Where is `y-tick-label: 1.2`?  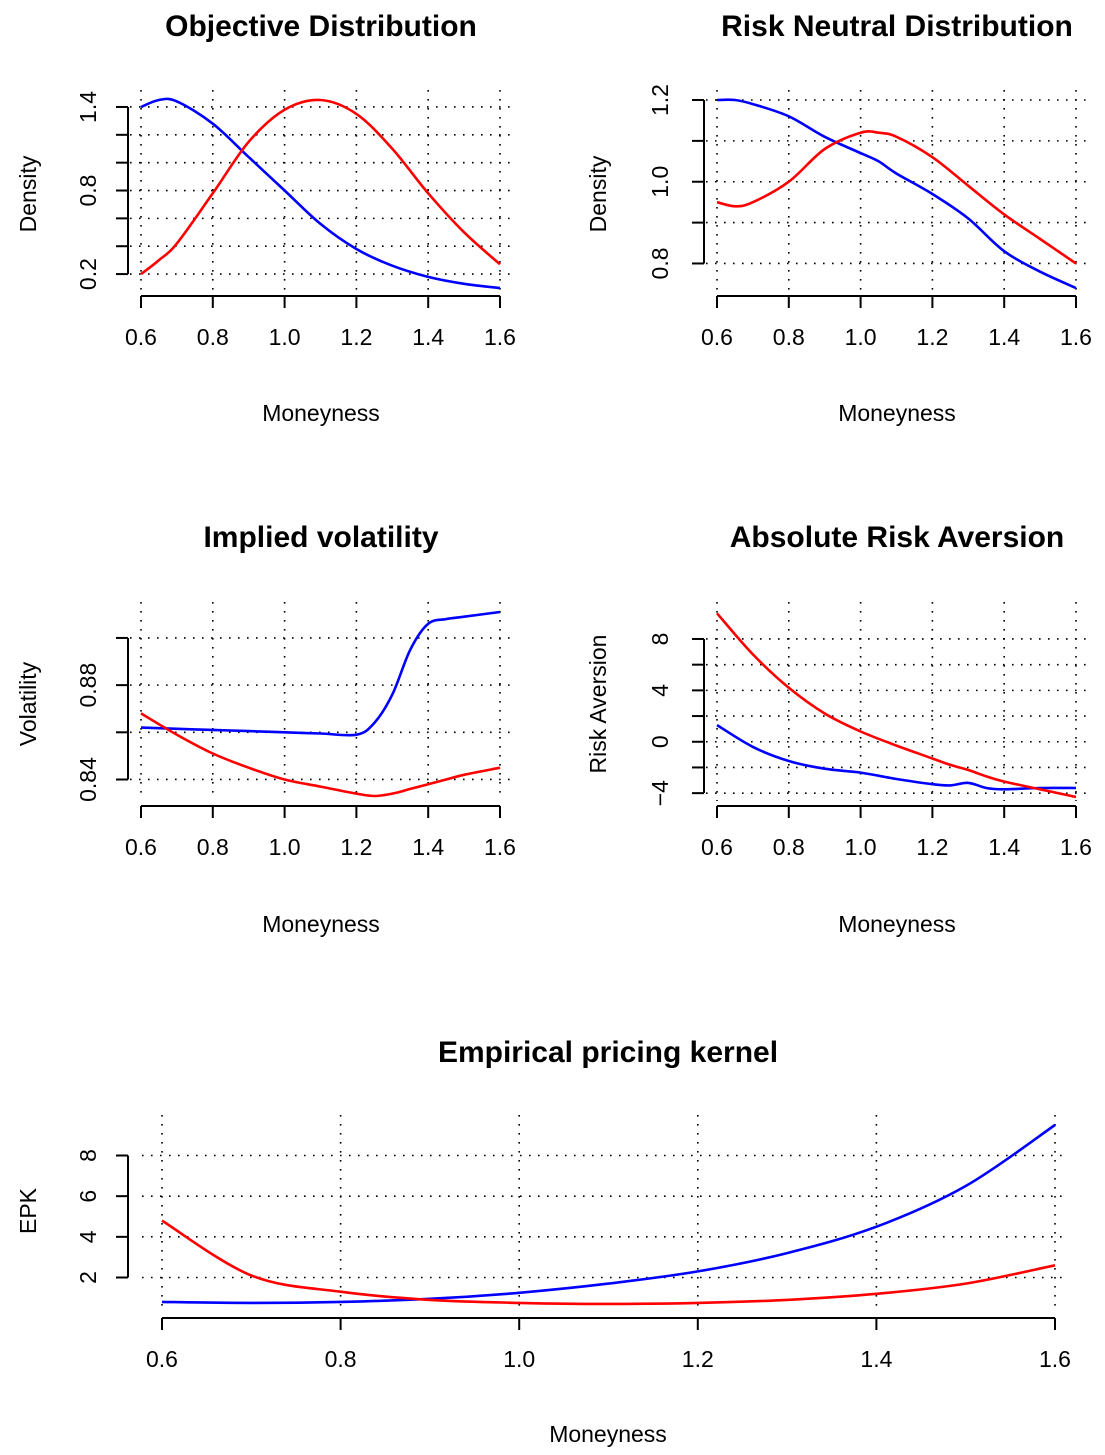 y-tick-label: 1.2 is located at coordinates (660, 100).